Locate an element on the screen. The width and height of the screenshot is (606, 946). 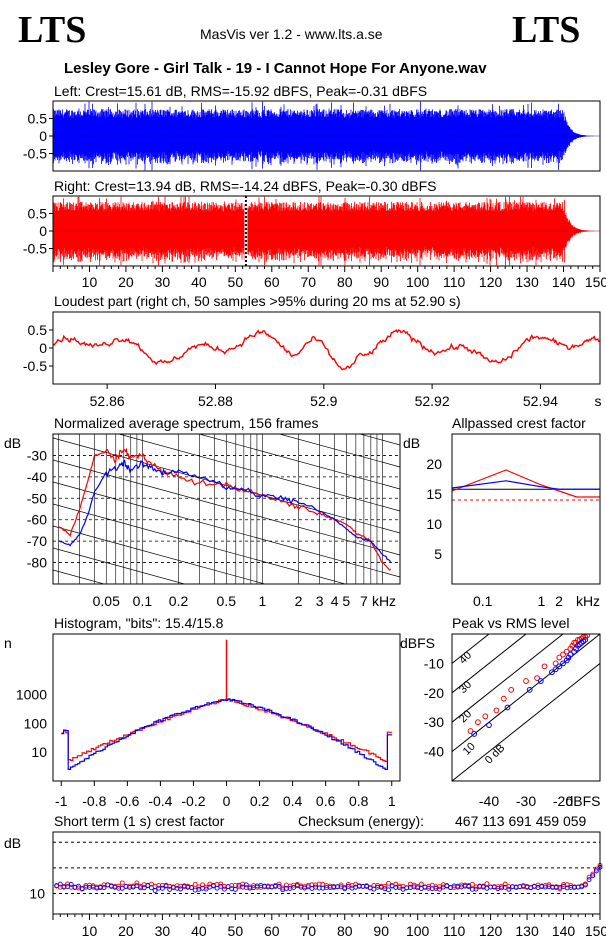
shortcrest-xtick: 150s is located at coordinates (595, 931).